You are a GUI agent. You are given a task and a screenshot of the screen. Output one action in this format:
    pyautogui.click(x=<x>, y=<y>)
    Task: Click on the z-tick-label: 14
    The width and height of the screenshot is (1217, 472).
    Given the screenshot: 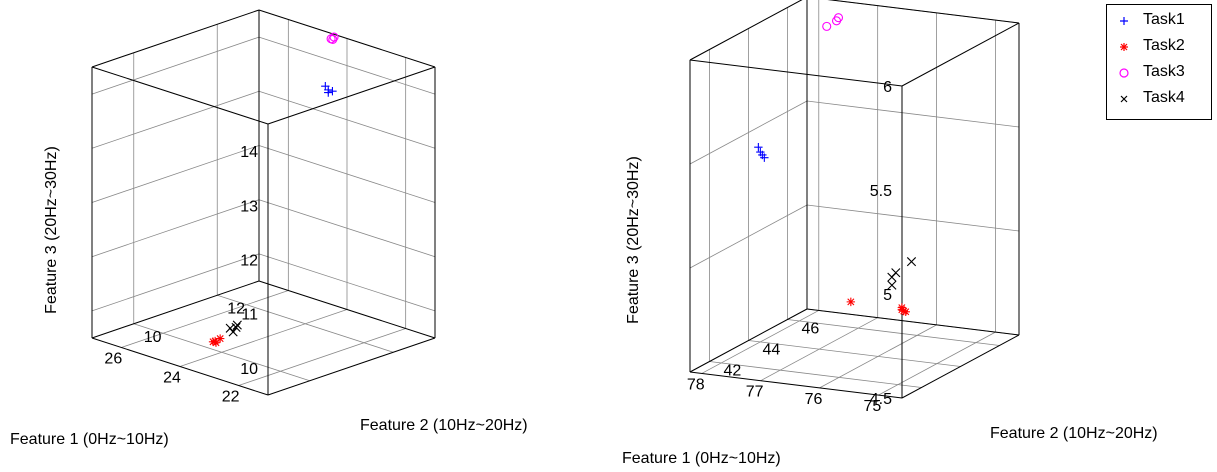 What is the action you would take?
    pyautogui.click(x=249, y=152)
    